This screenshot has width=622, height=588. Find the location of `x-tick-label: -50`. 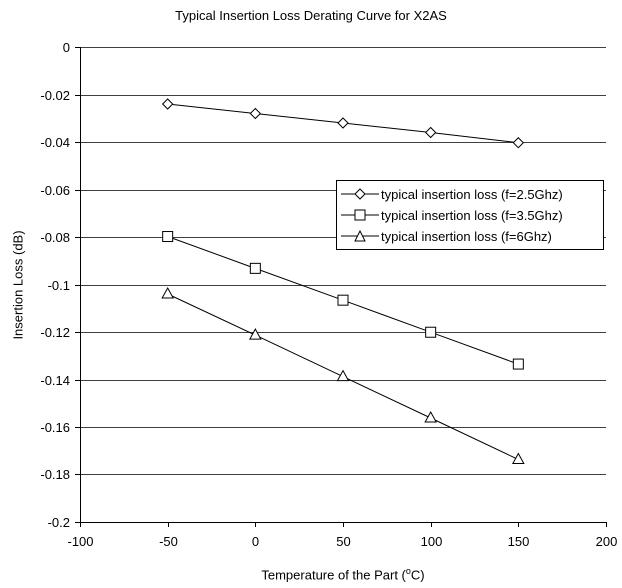

x-tick-label: -50 is located at coordinates (168, 541).